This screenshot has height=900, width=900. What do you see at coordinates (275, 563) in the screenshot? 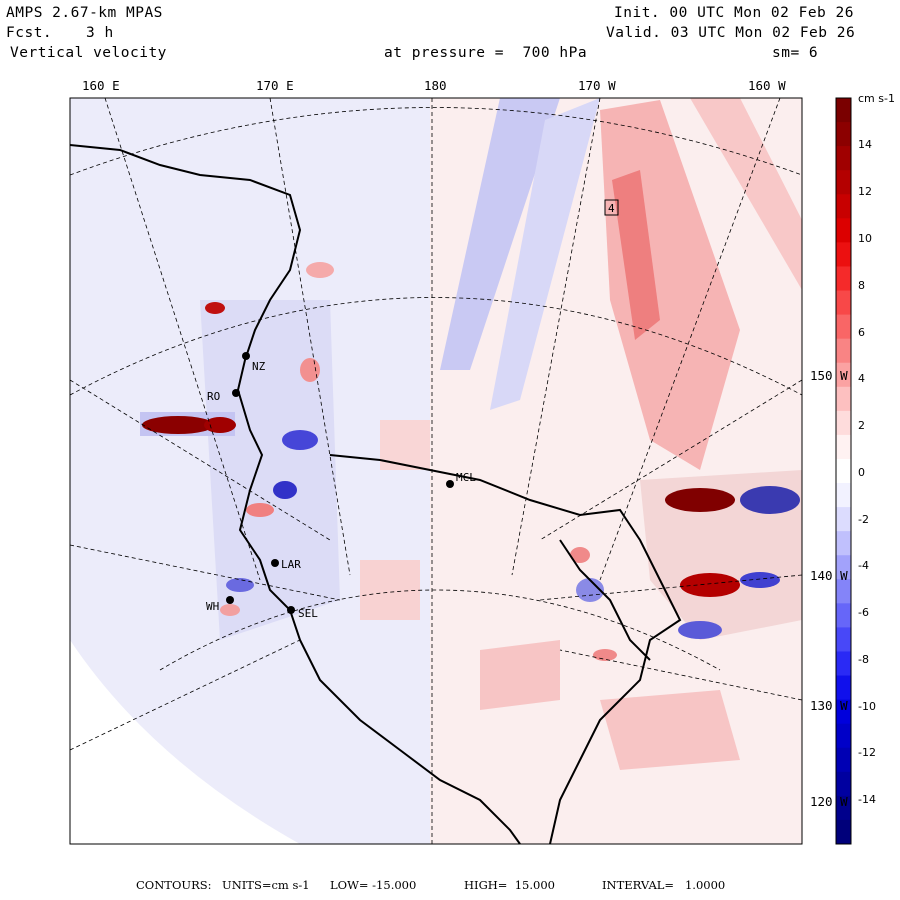
I see `station-lar` at bounding box center [275, 563].